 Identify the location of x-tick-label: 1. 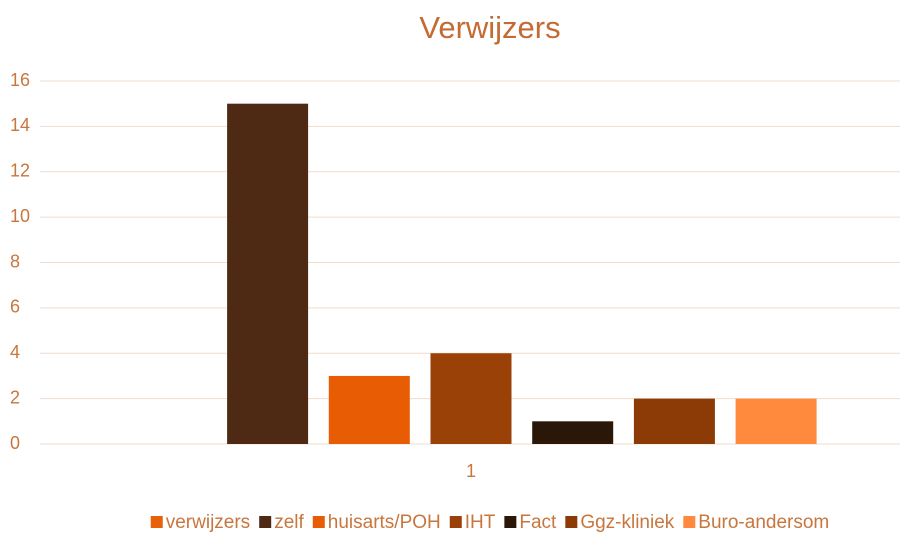
(471, 471).